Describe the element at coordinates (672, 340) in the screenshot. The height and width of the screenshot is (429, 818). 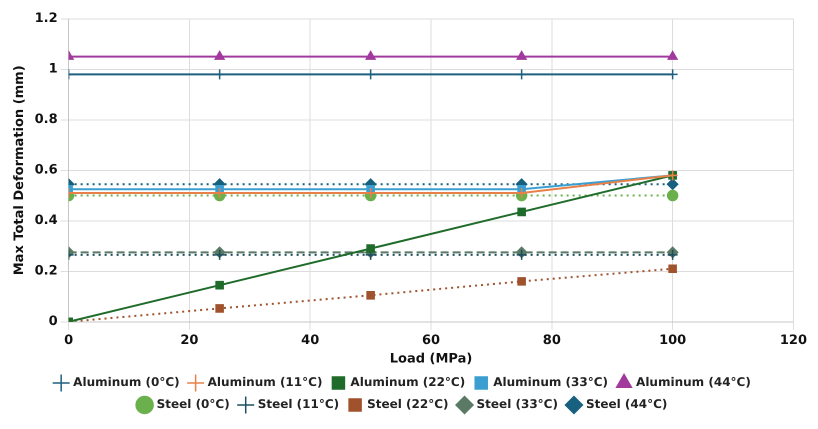
I see `x-tick-label: 100` at that location.